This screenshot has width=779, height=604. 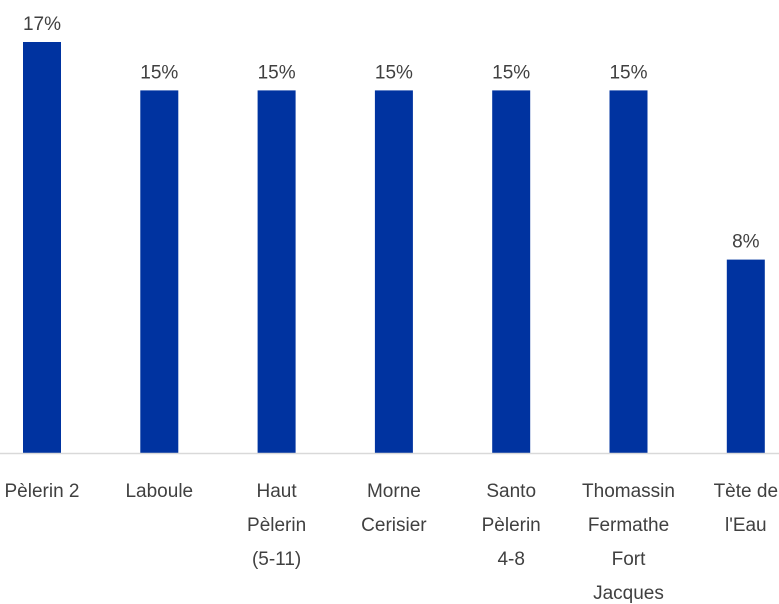 What do you see at coordinates (42, 491) in the screenshot?
I see `category-label: Pèlerin 2` at bounding box center [42, 491].